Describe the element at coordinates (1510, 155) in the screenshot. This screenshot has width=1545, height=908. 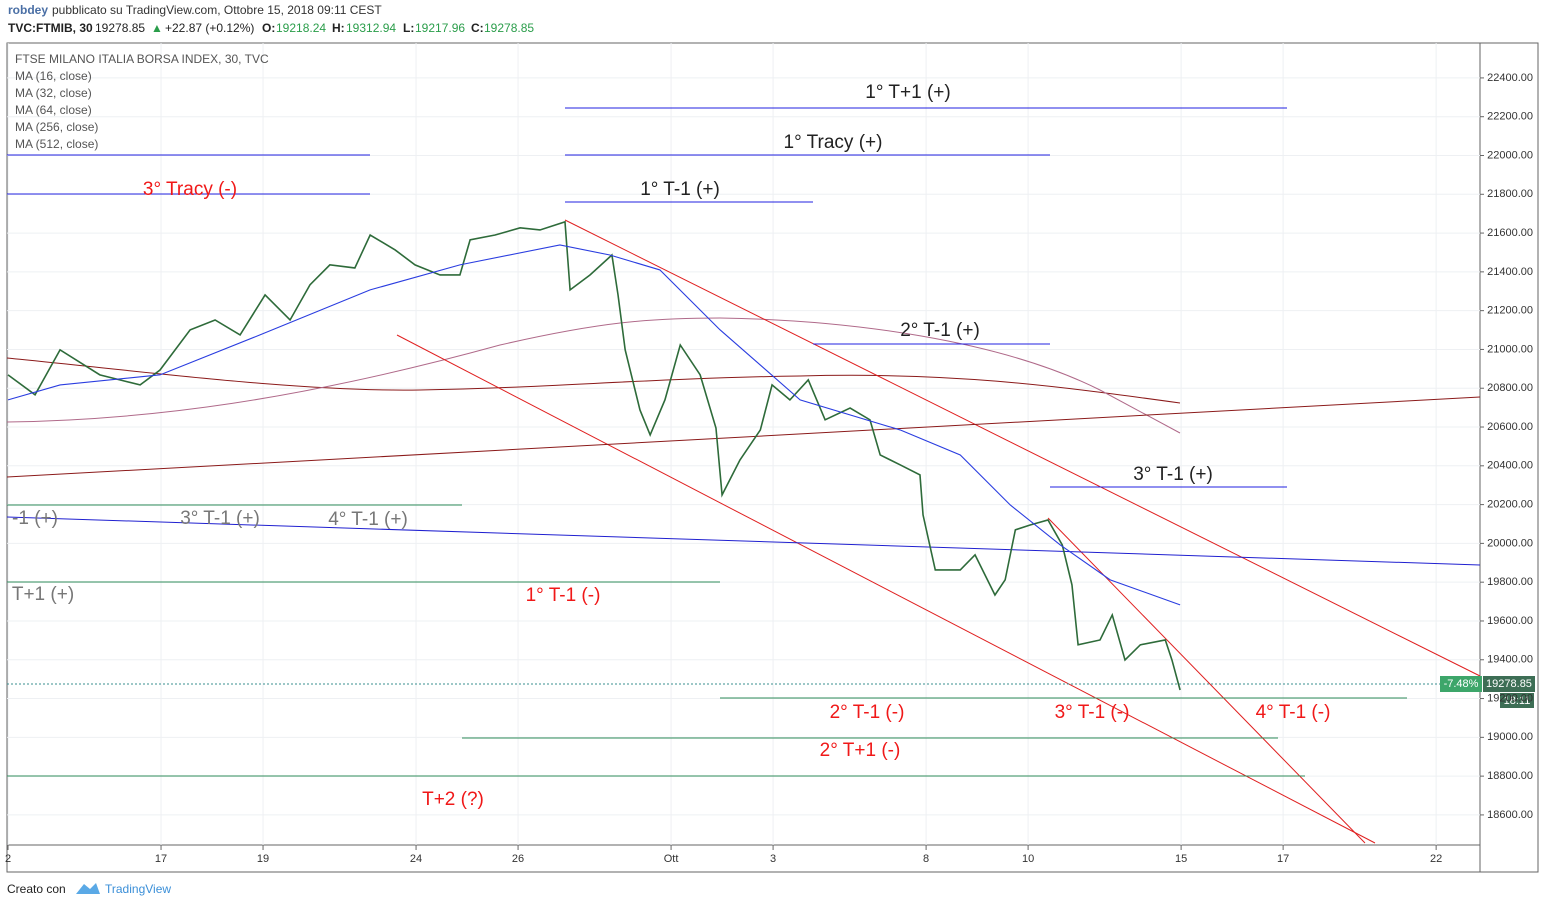
I see `y-tick-label: 22000.00` at that location.